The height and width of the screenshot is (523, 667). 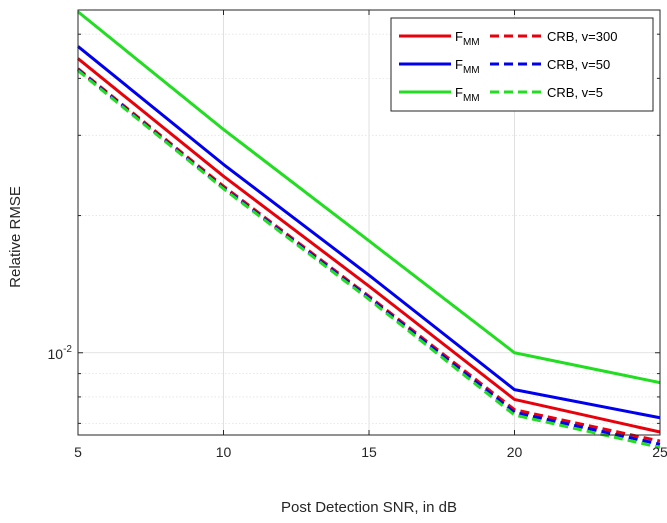 I want to click on y-tick-label: 10-2, so click(x=60, y=353).